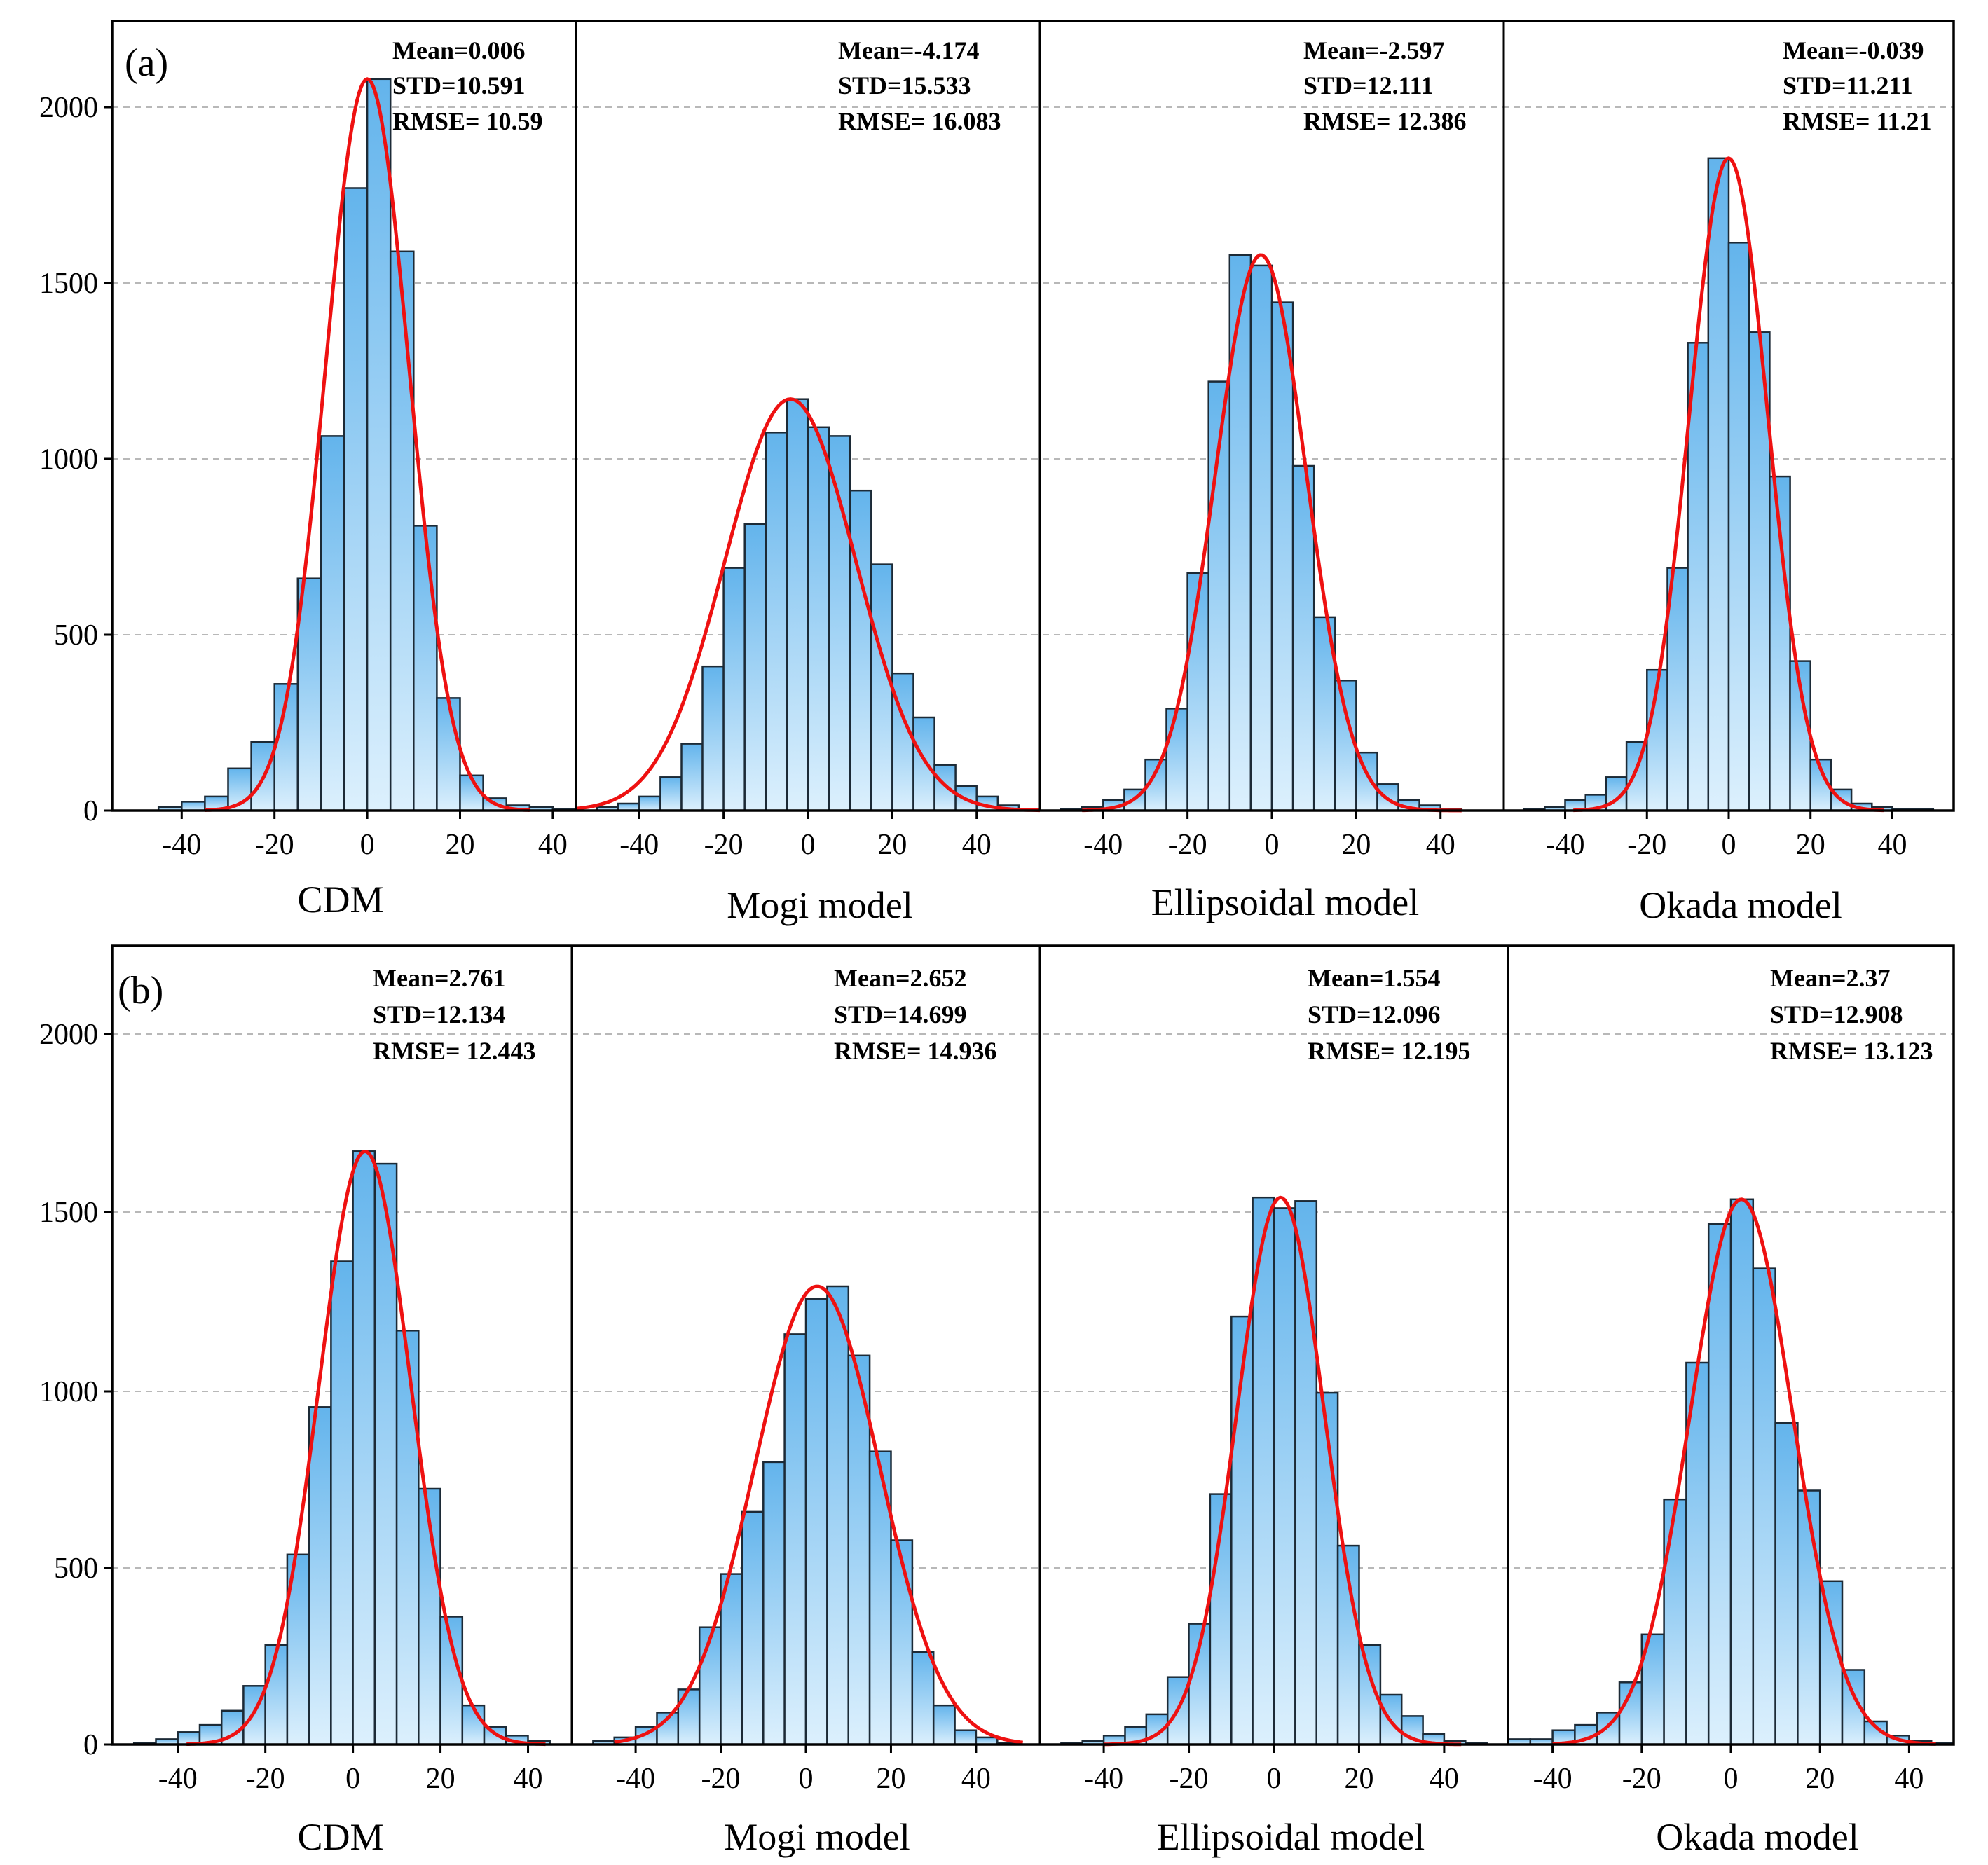 This screenshot has height=1865, width=1988. I want to click on normal-curve-cdm-b, so click(366, 1448).